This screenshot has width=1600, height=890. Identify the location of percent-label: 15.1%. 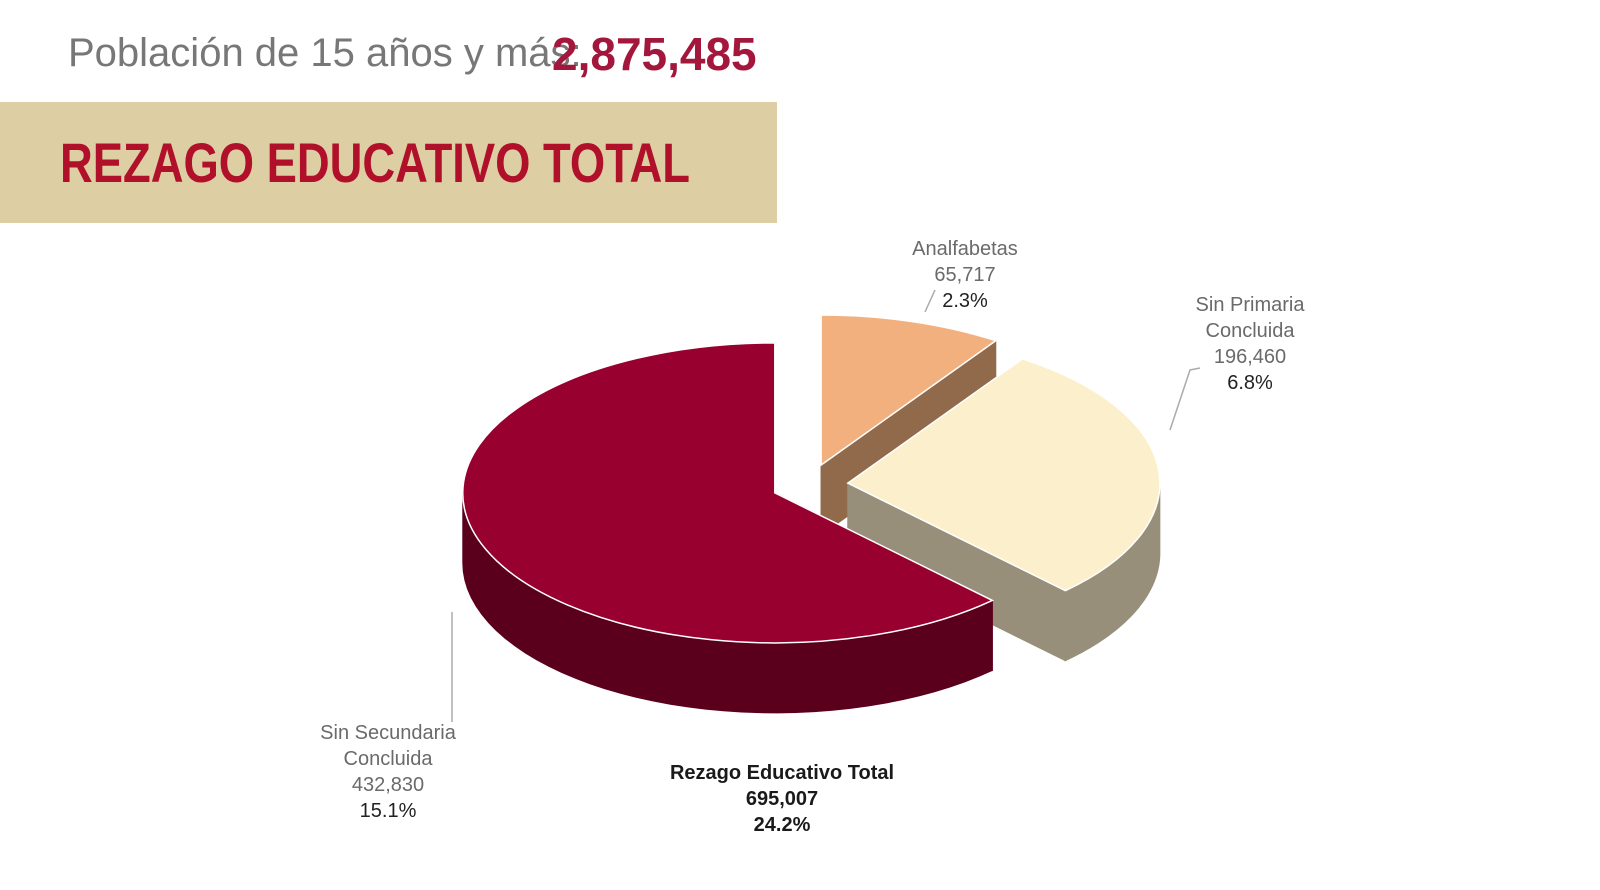
(388, 811).